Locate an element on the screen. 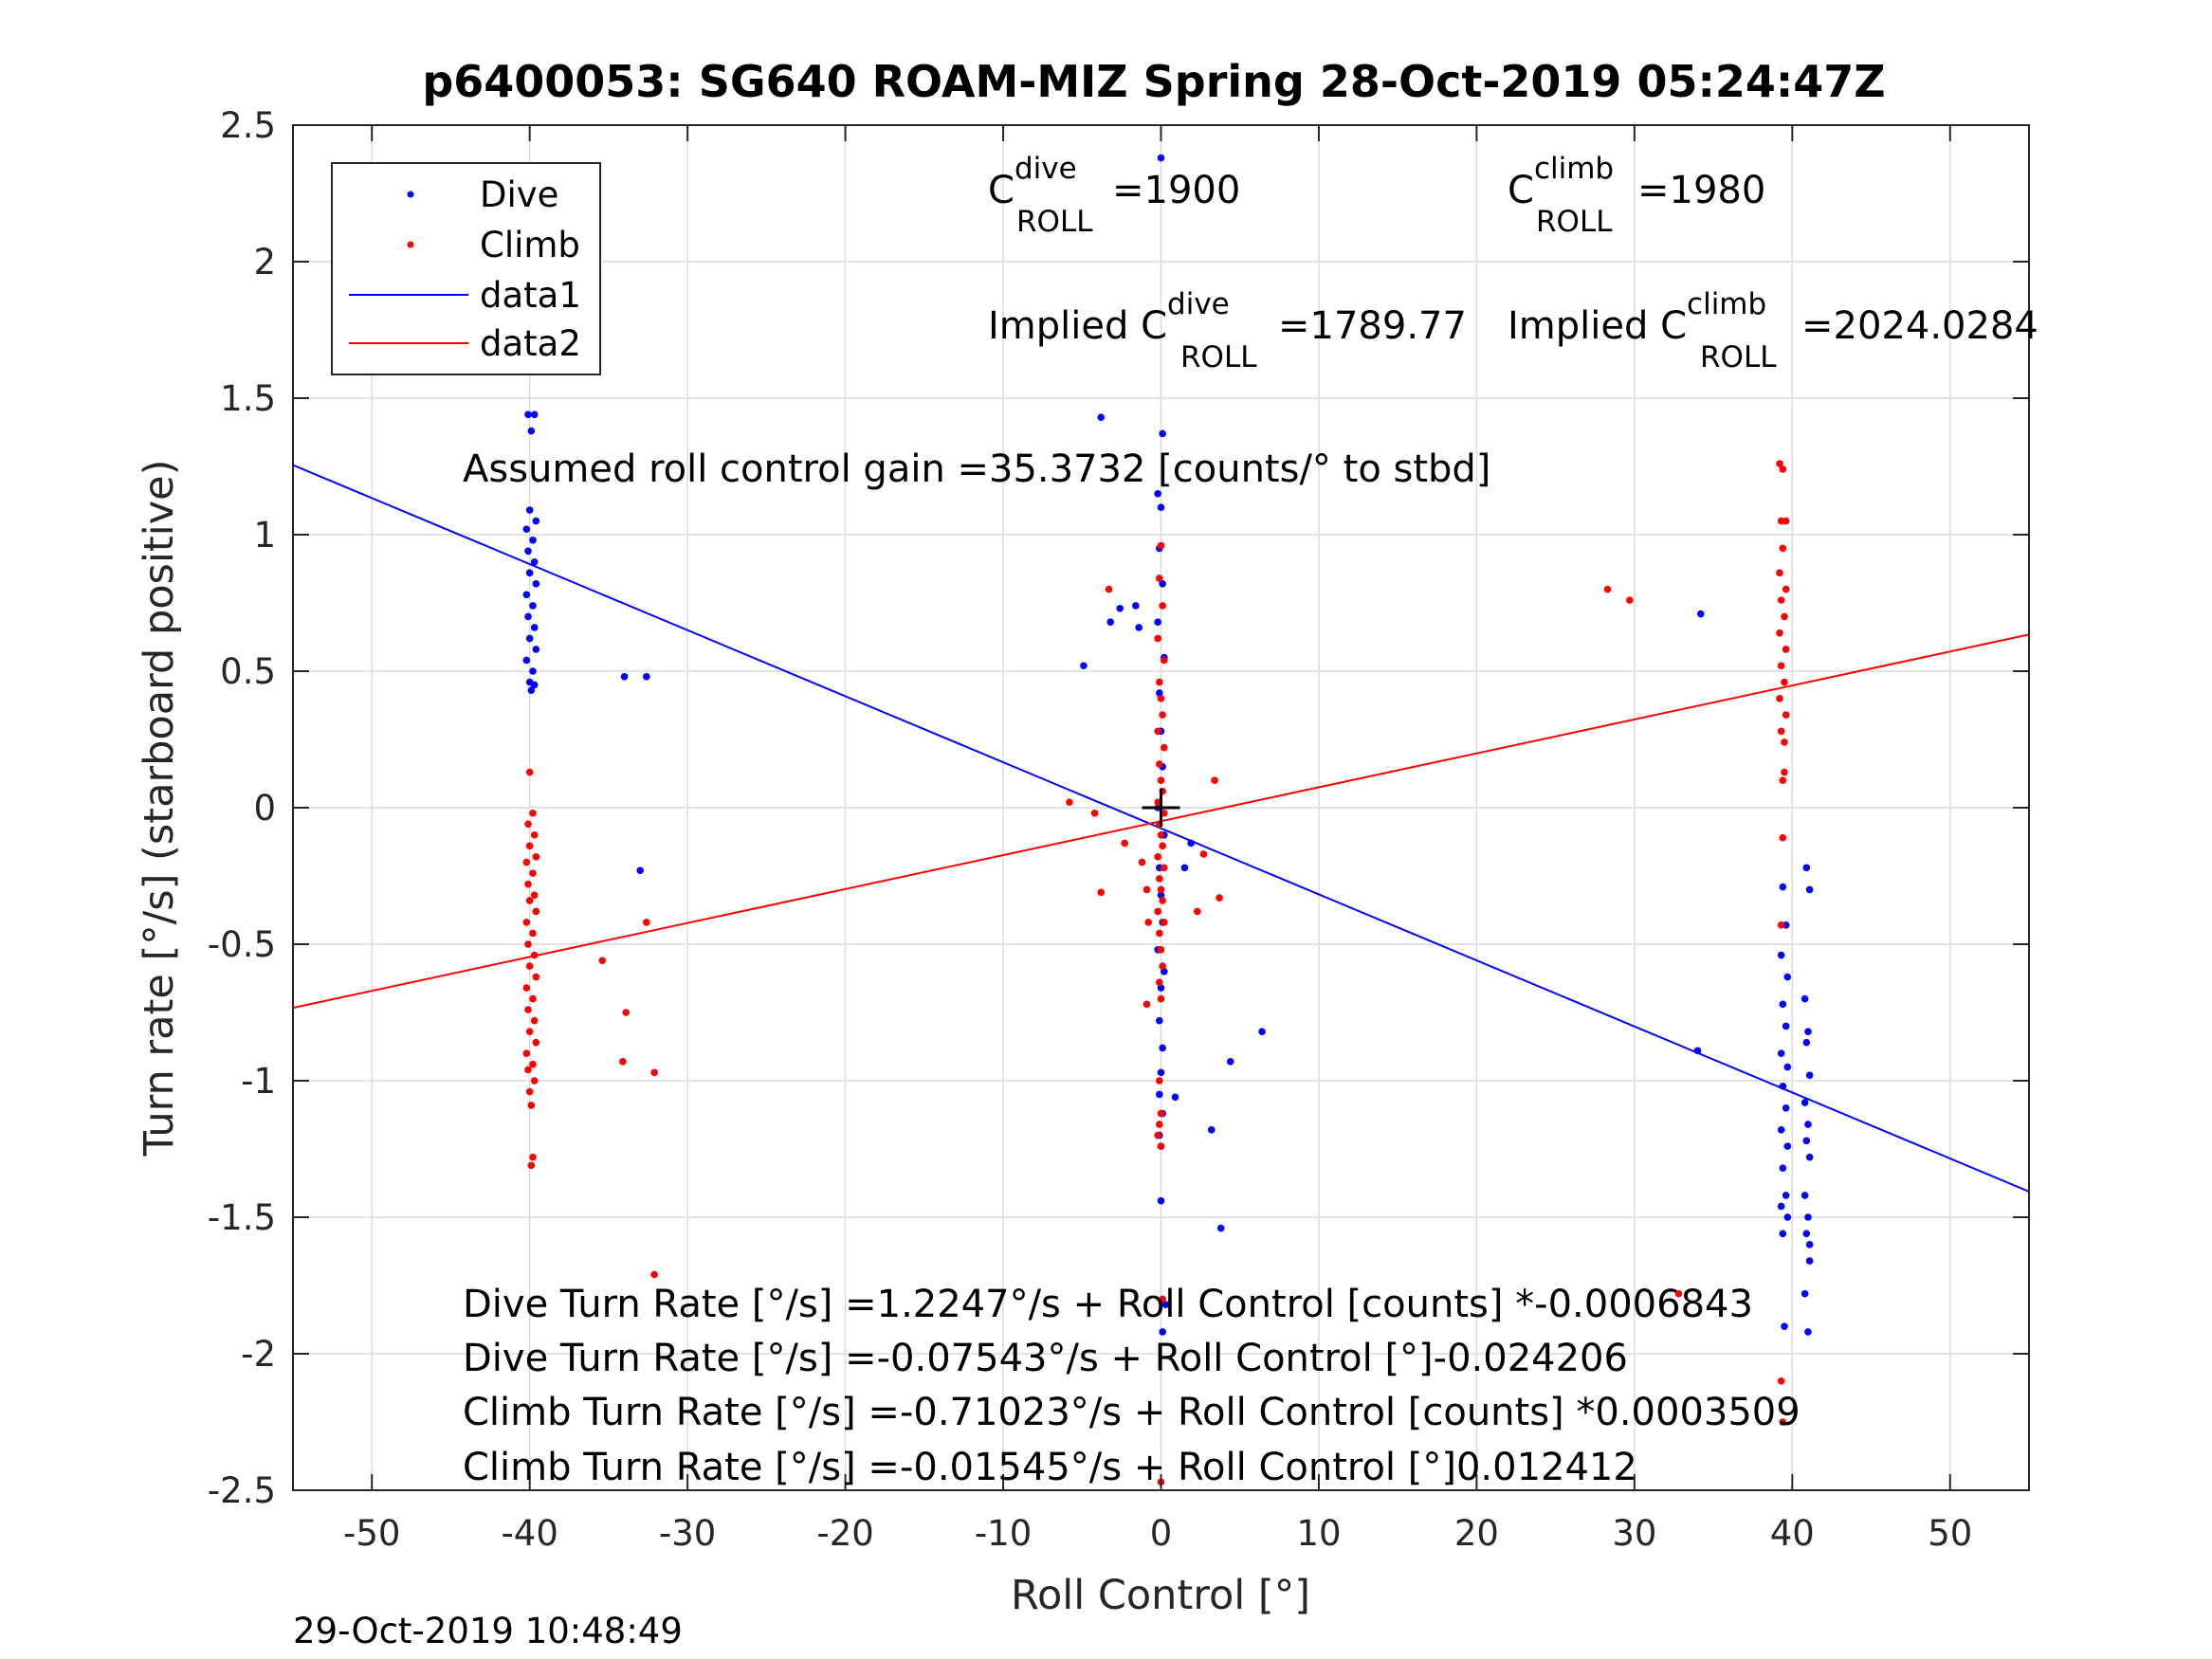 This screenshot has width=2212, height=1659. legend-climb-label: Climb is located at coordinates (530, 245).